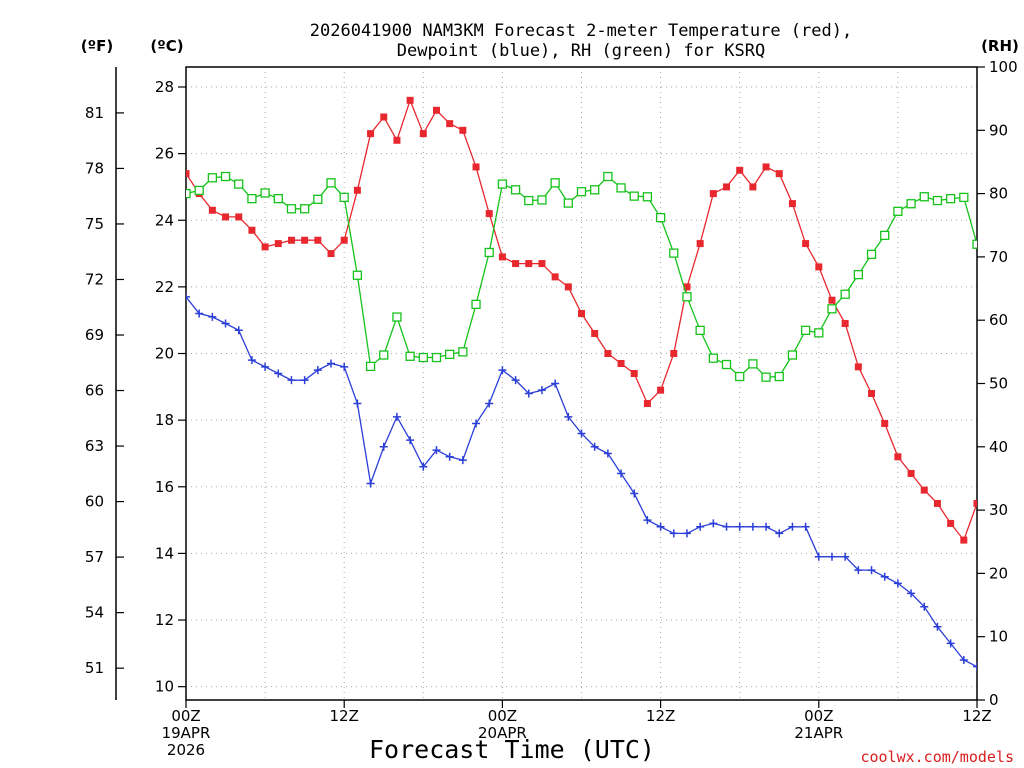 The image size is (1024, 768). I want to click on rh-tick-label: 40, so click(998, 447).